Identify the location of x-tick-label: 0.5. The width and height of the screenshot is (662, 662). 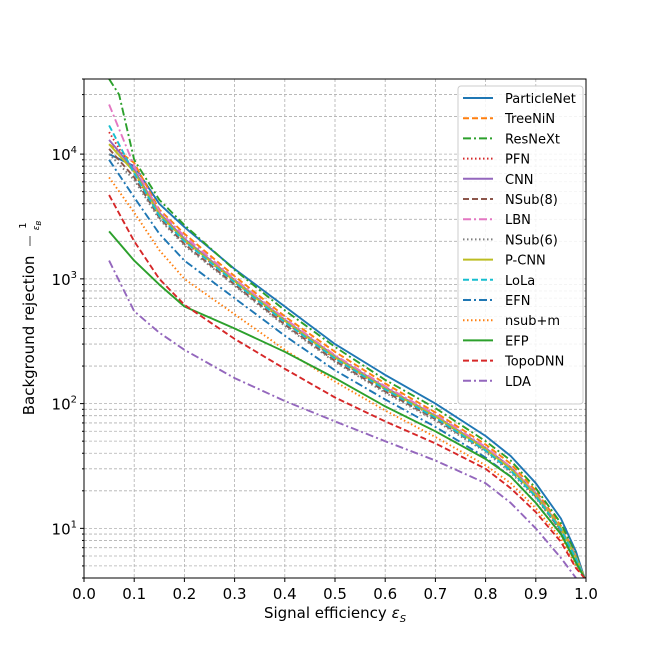
(335, 594).